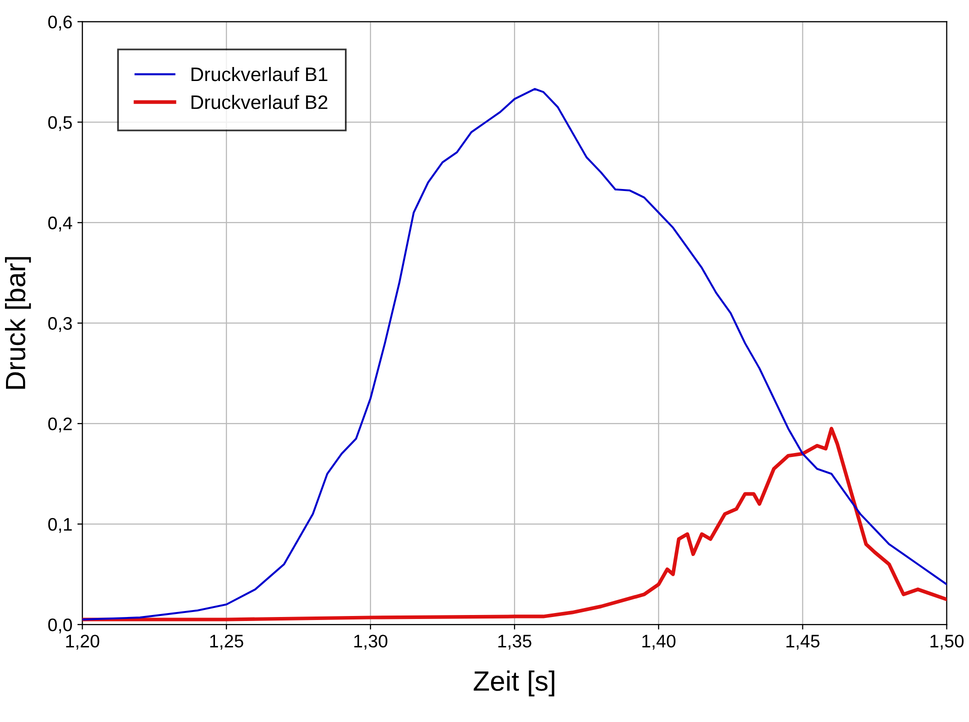 The image size is (969, 722). Describe the element at coordinates (17, 323) in the screenshot. I see `y-axis-title: Druck [bar]` at that location.